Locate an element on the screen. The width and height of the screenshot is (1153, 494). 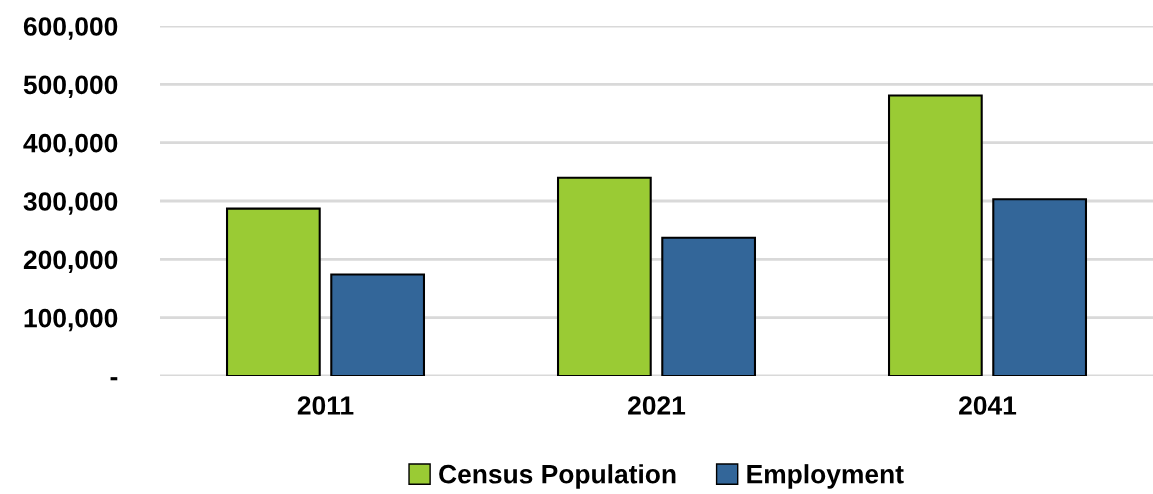
x-tick-label: 2021 is located at coordinates (657, 405).